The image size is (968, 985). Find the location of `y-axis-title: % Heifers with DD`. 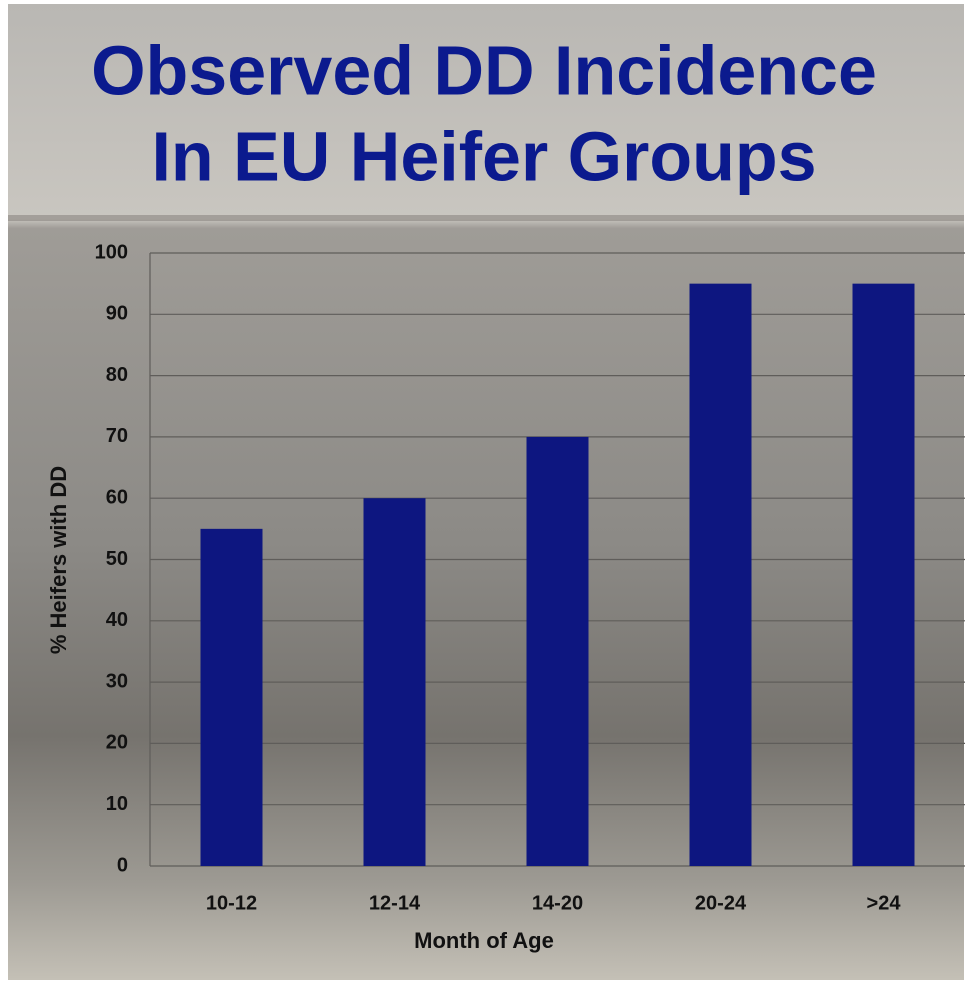

y-axis-title: % Heifers with DD is located at coordinates (58, 560).